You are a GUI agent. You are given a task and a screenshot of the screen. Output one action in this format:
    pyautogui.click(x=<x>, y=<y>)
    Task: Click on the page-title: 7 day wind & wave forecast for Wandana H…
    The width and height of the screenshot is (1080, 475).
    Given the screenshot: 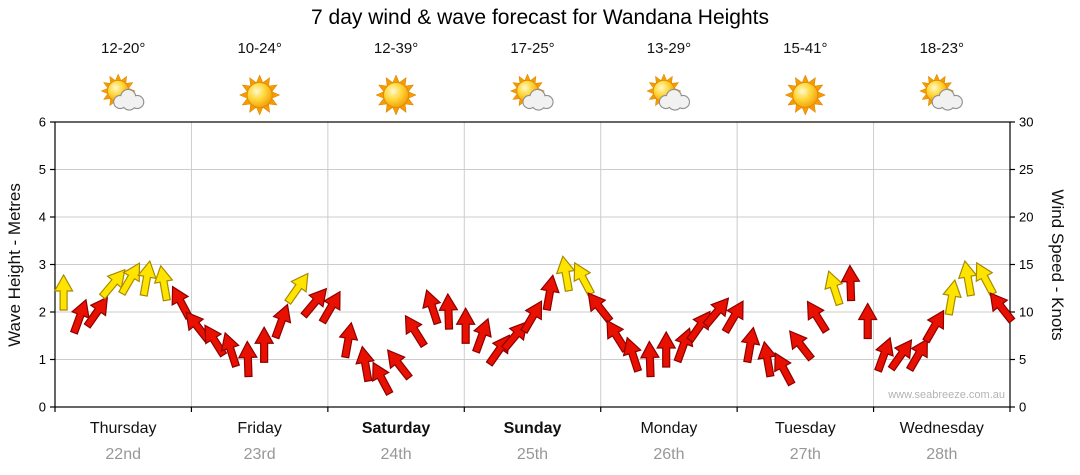 What is the action you would take?
    pyautogui.click(x=540, y=17)
    